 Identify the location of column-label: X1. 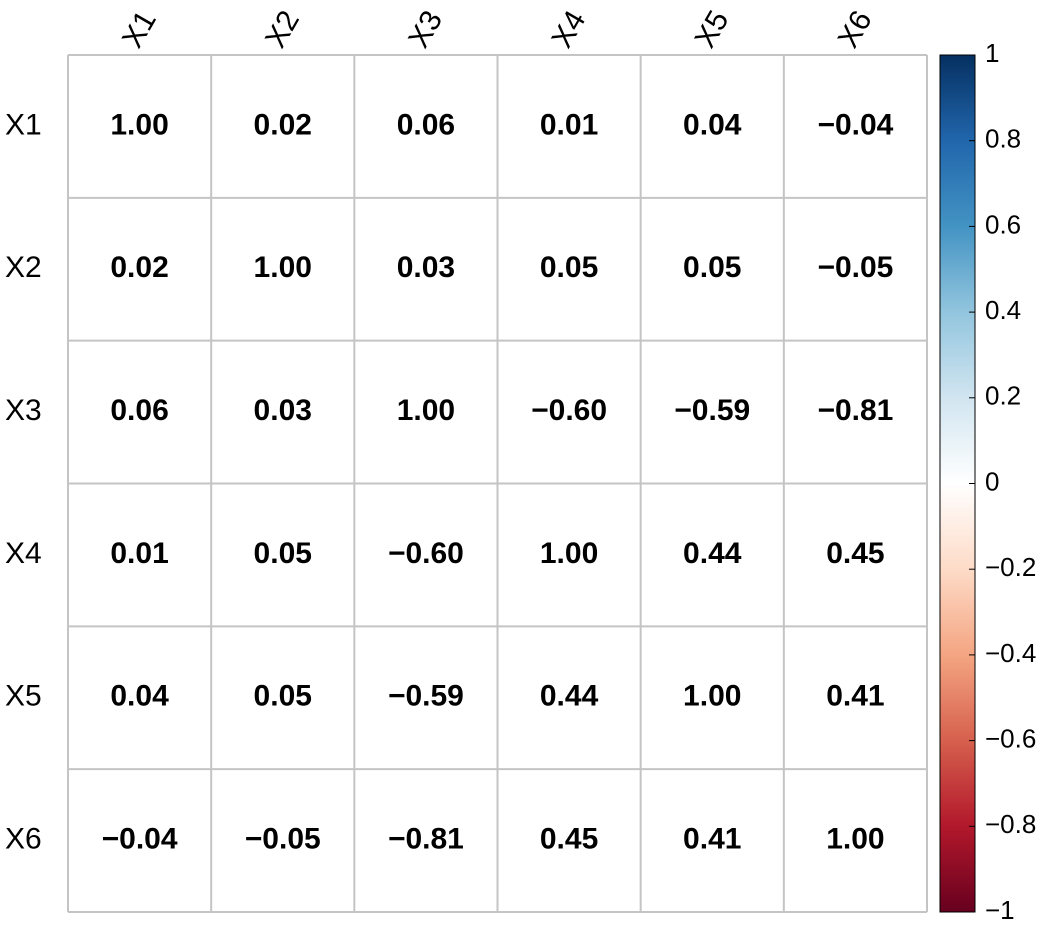
(139, 29).